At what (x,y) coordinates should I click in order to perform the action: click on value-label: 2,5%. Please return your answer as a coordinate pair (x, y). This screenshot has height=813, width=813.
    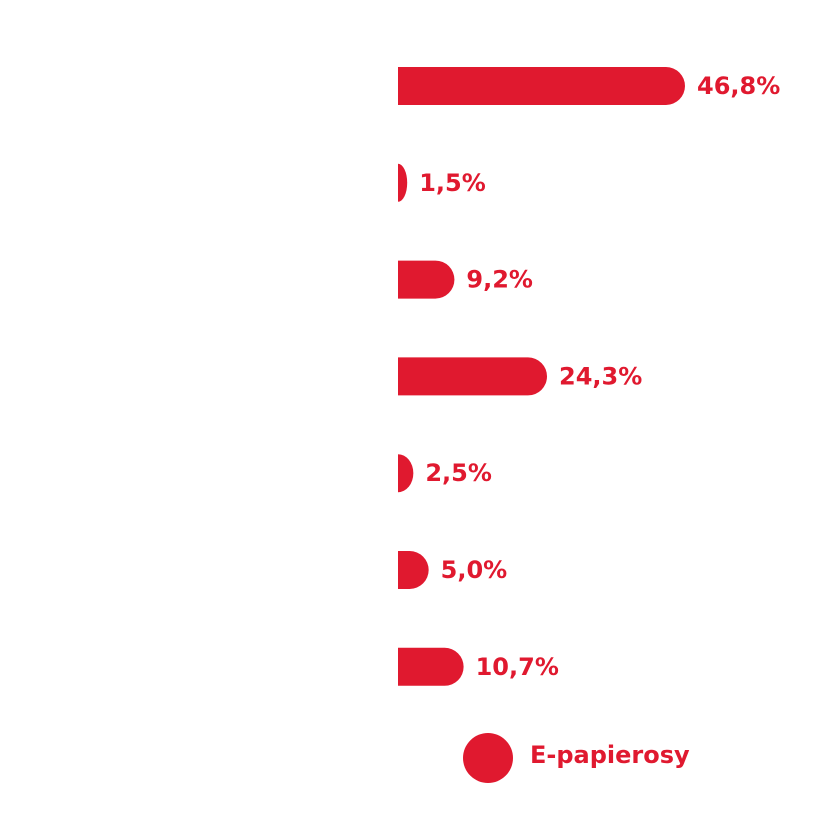
    Looking at the image, I should click on (458, 473).